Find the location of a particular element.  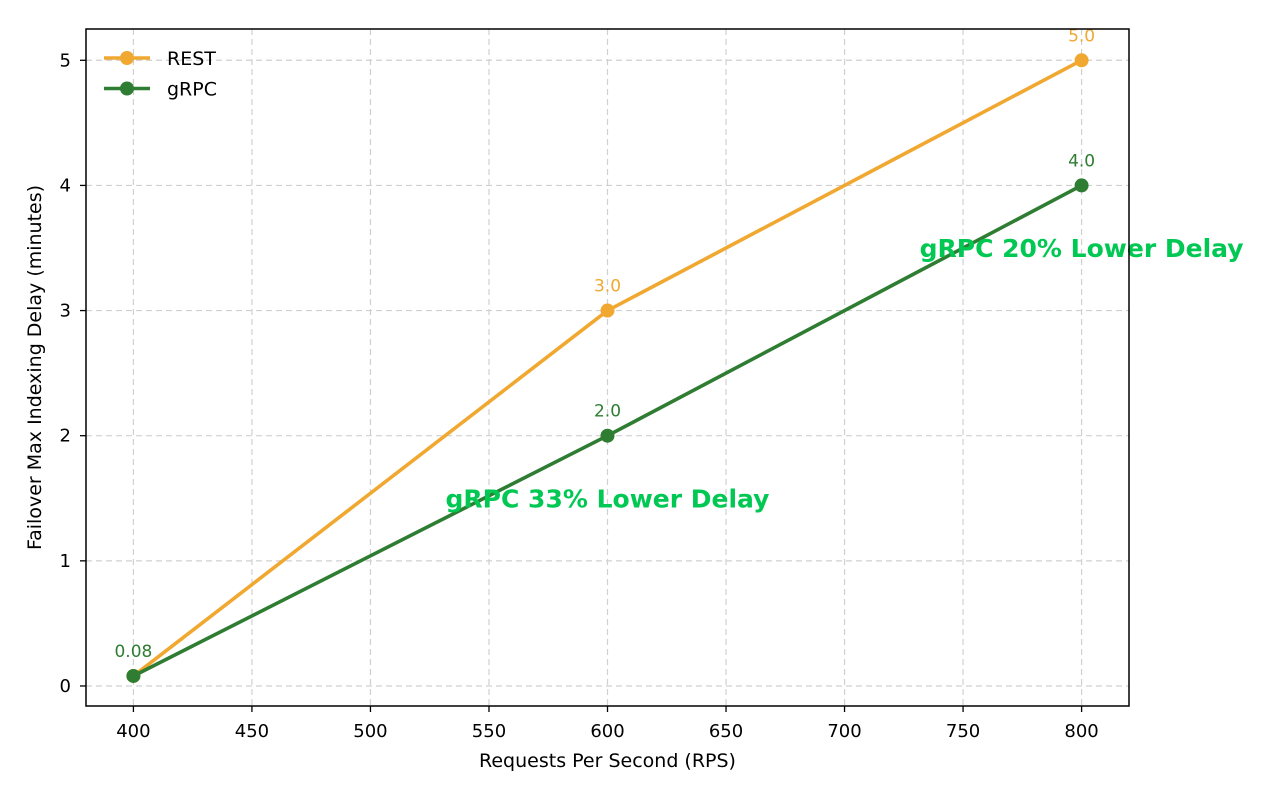

data-label-grpc: 4.0 is located at coordinates (1081, 161).